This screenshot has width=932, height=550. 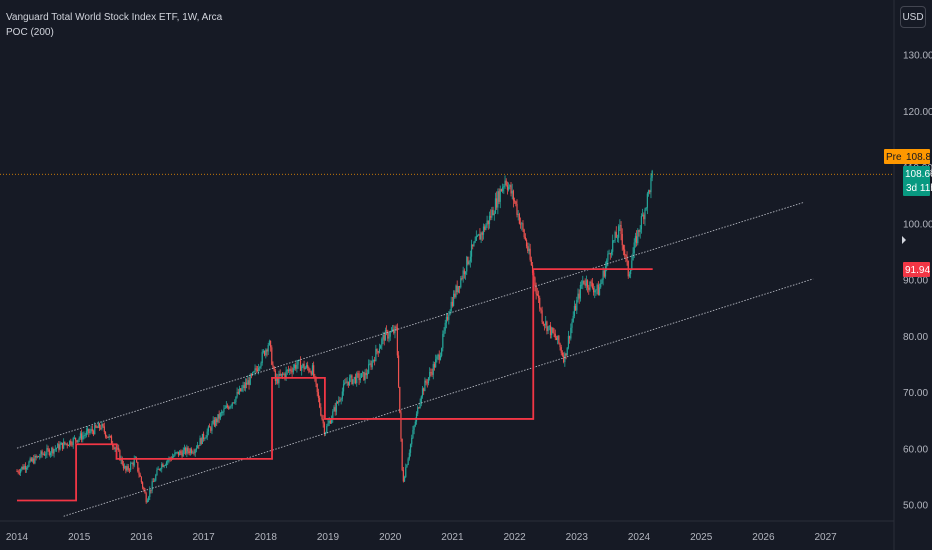 I want to click on x-tick-label: 2017, so click(x=203, y=537).